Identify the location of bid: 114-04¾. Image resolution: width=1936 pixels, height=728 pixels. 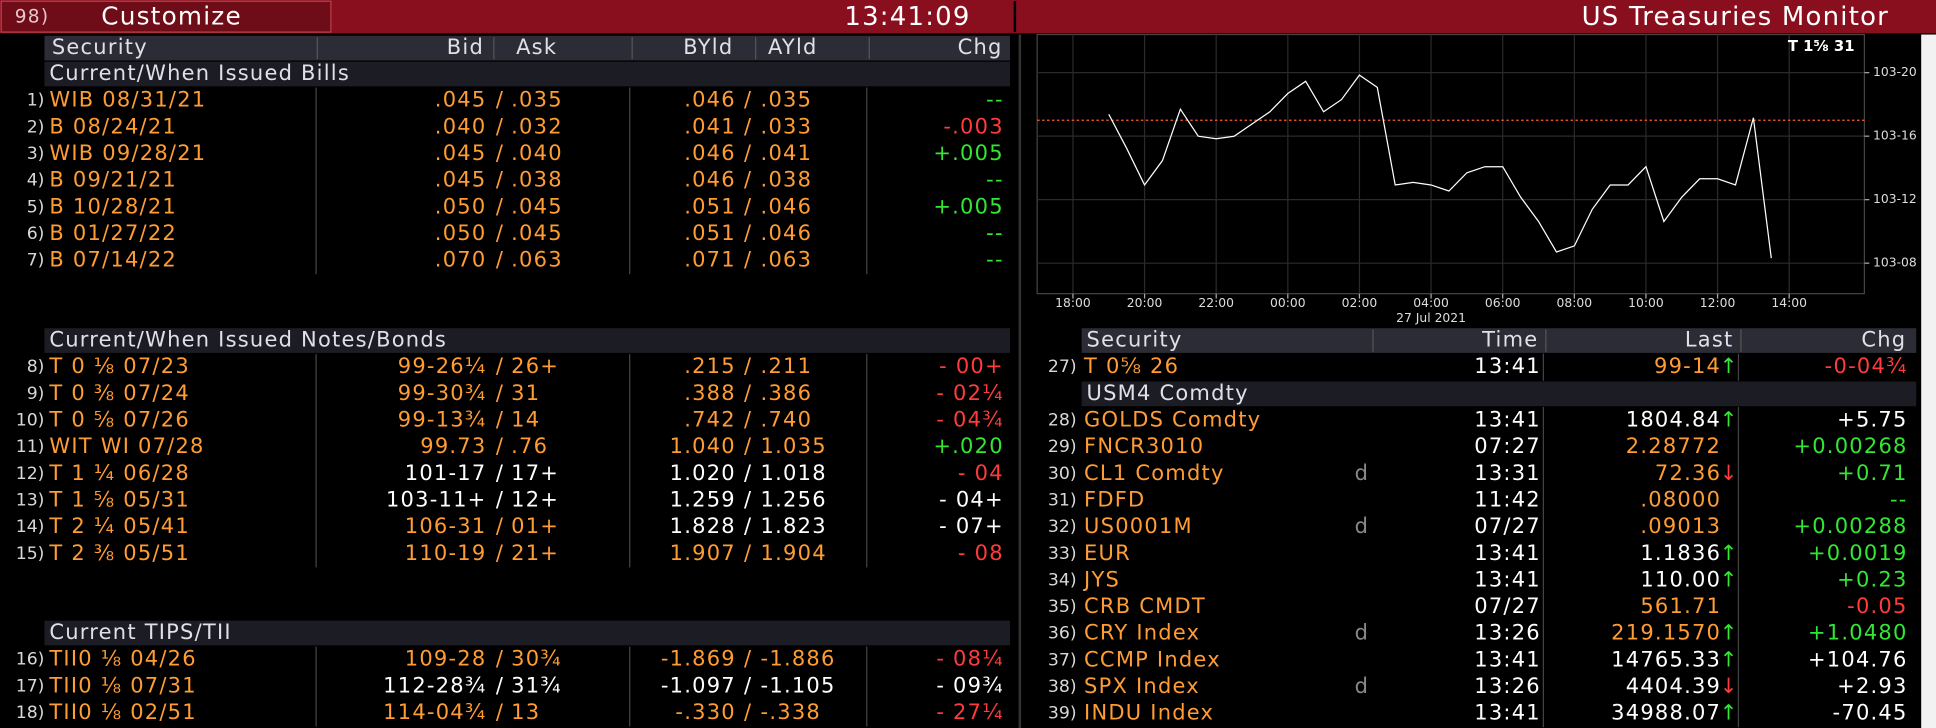
(434, 712).